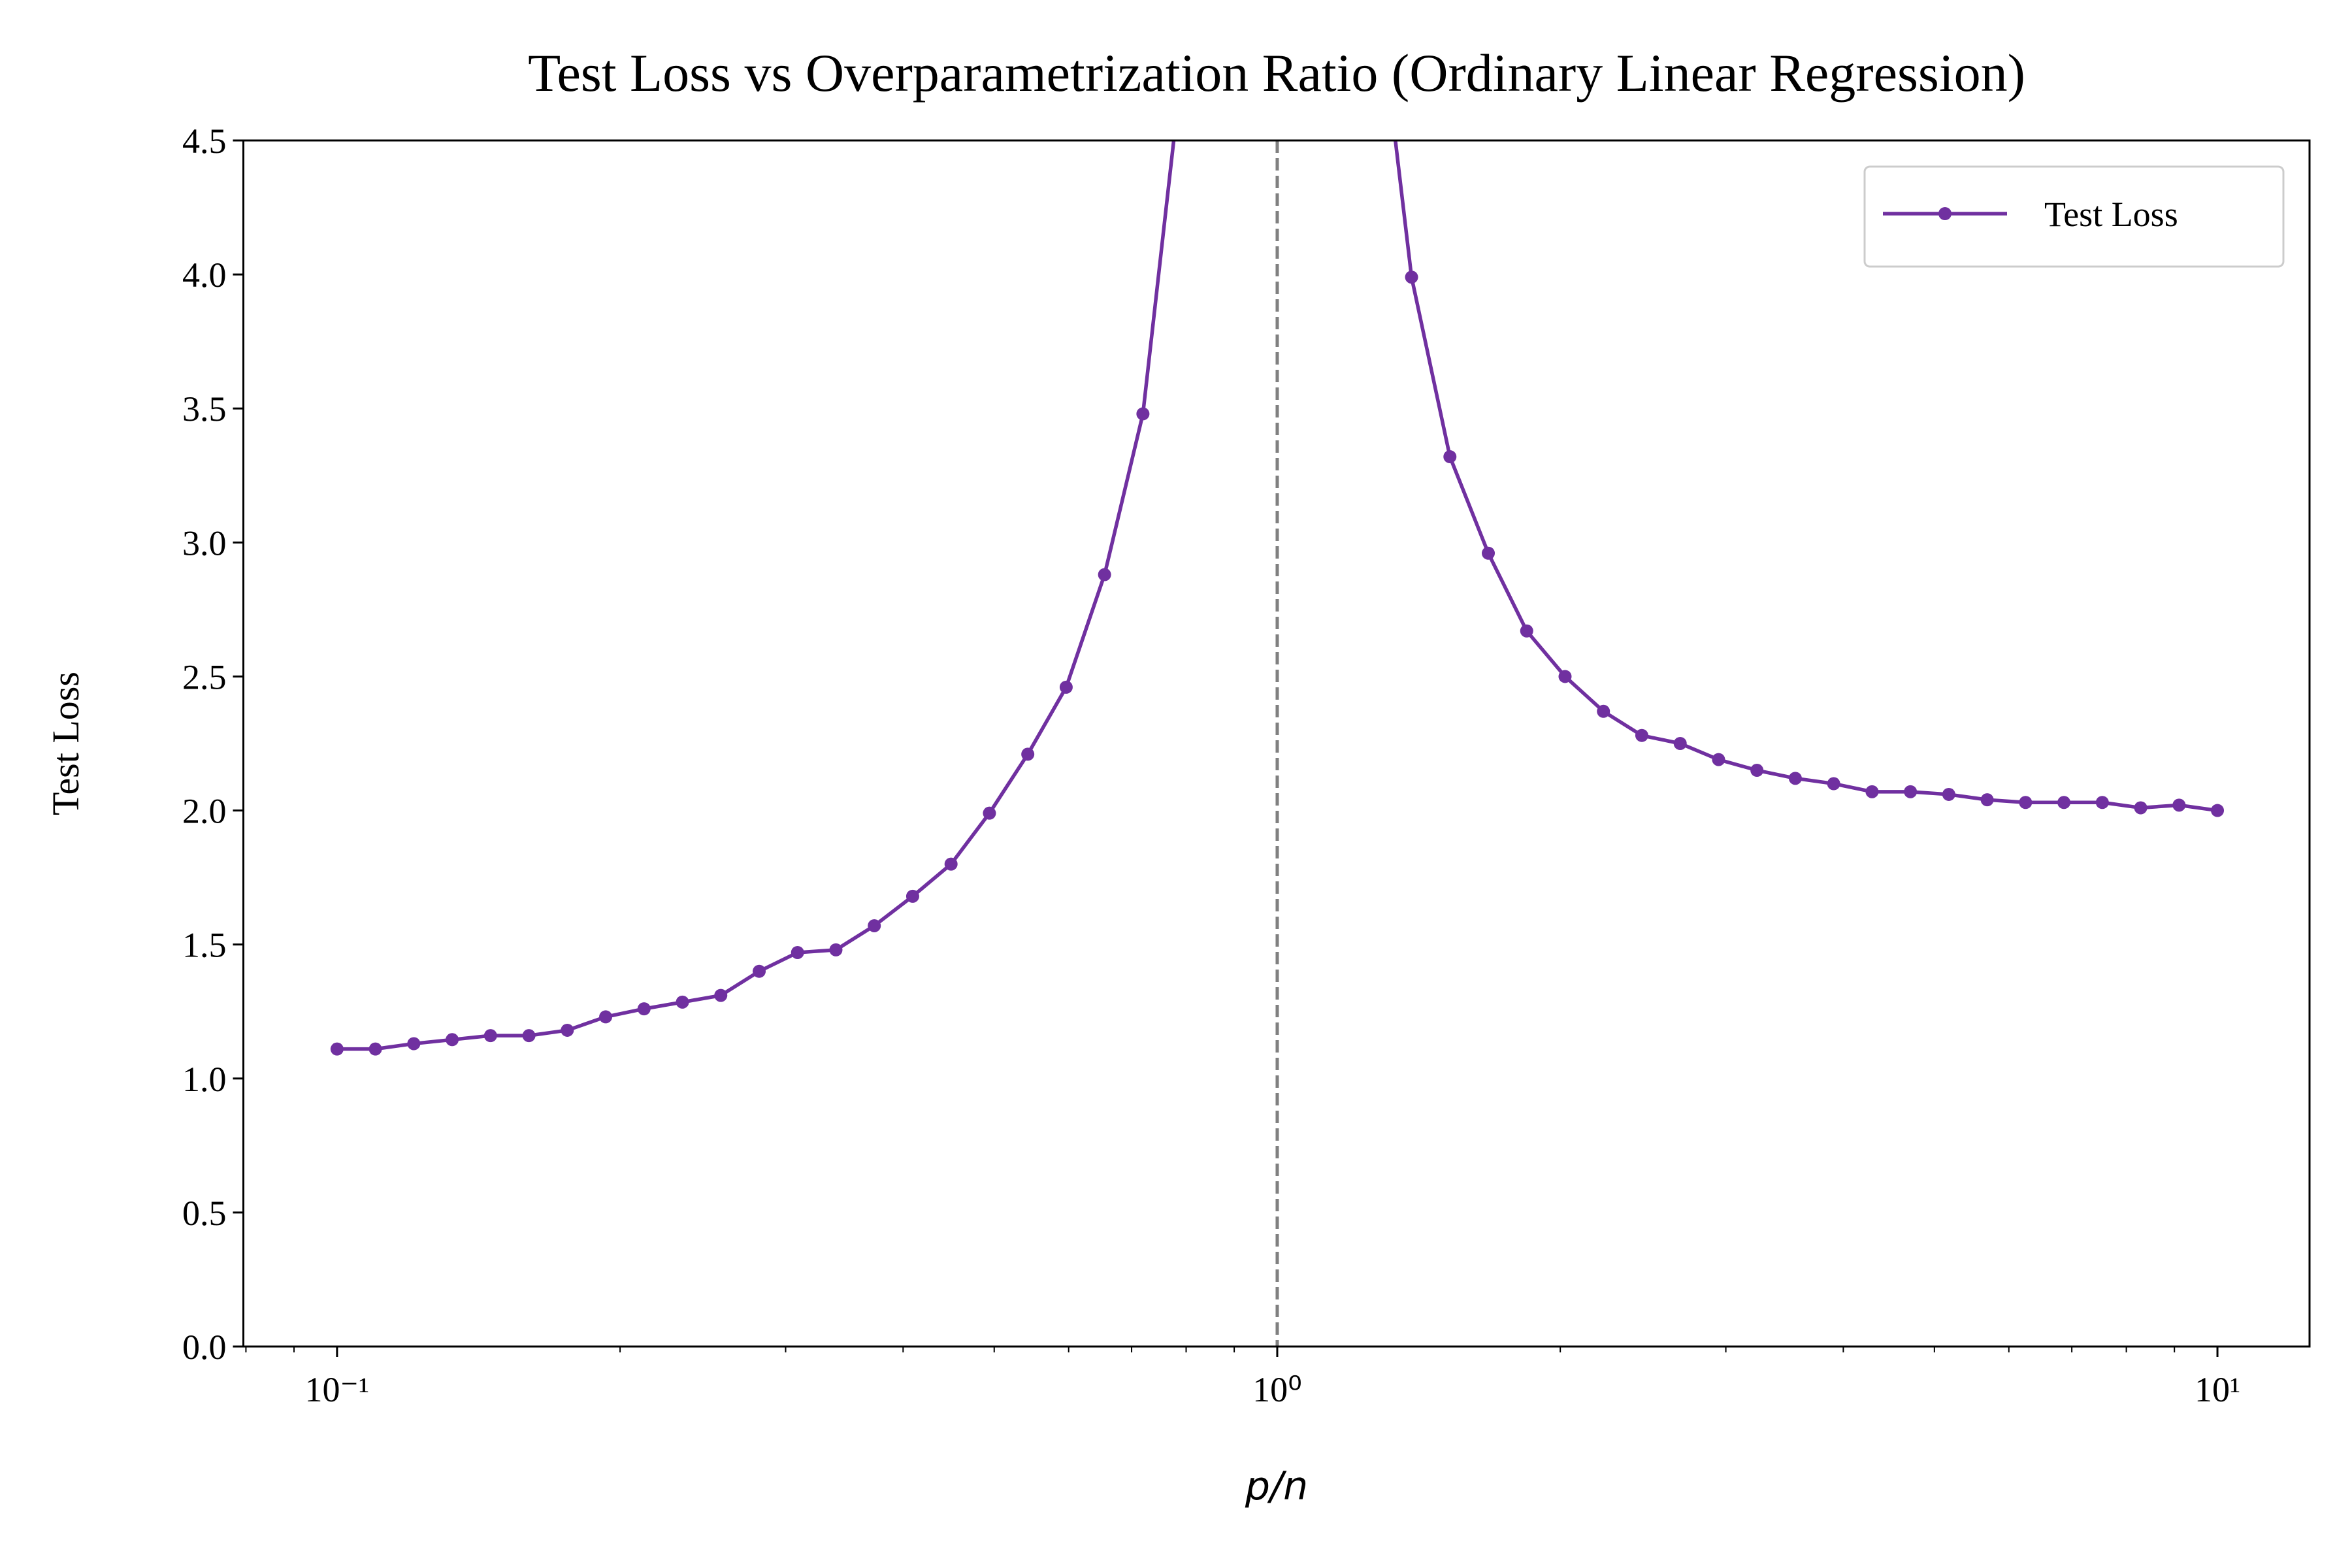 The height and width of the screenshot is (1568, 2352). I want to click on y-tick-label: 3.5, so click(204, 409).